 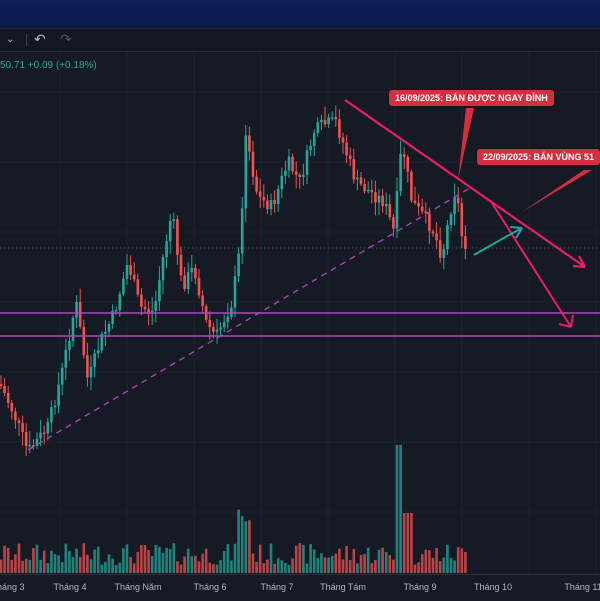 I want to click on projection-down-arrow, so click(x=530, y=263).